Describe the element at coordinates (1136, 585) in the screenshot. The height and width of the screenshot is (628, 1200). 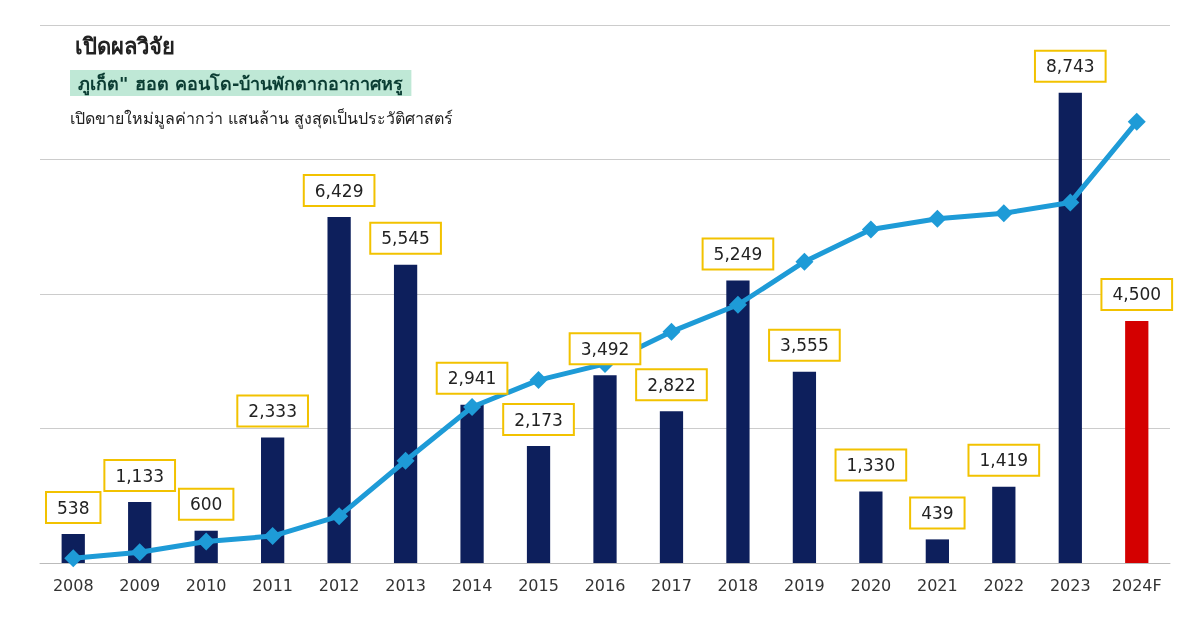
I see `x-tick-label: 2024F` at that location.